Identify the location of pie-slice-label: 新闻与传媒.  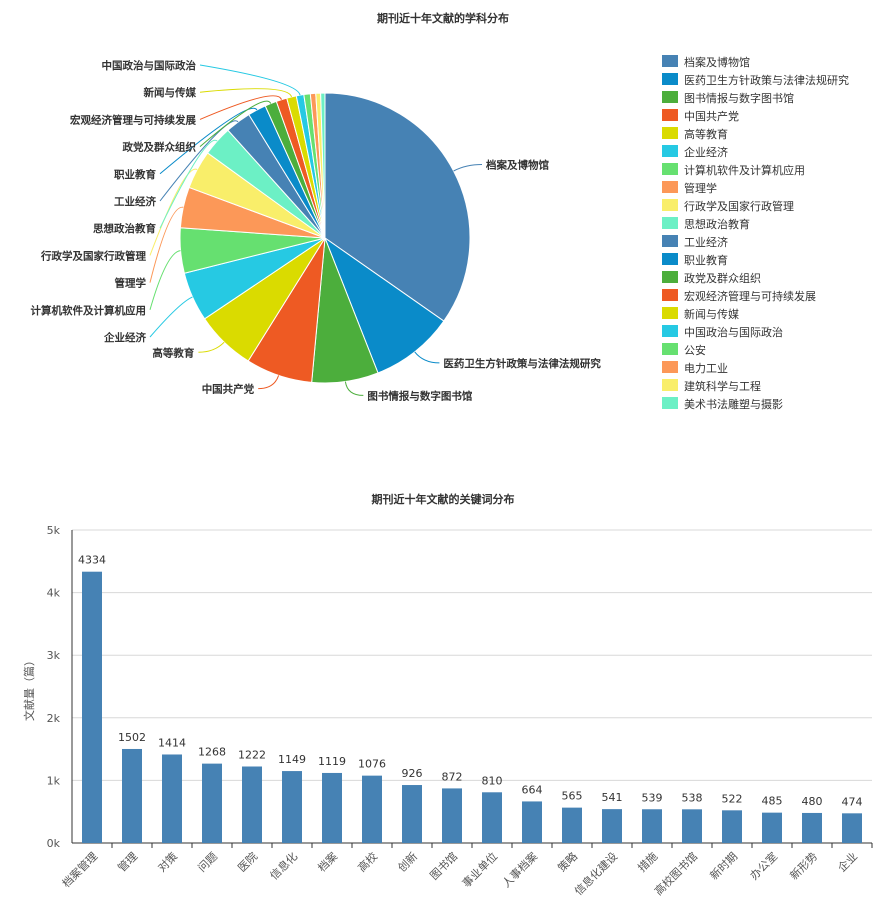
(170, 92).